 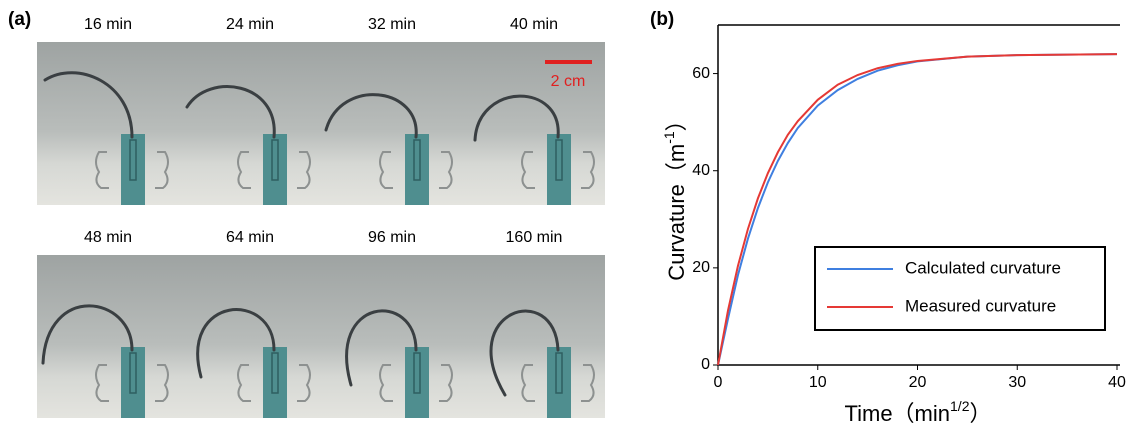 I want to click on photo-label: 16 min, so click(x=108, y=24).